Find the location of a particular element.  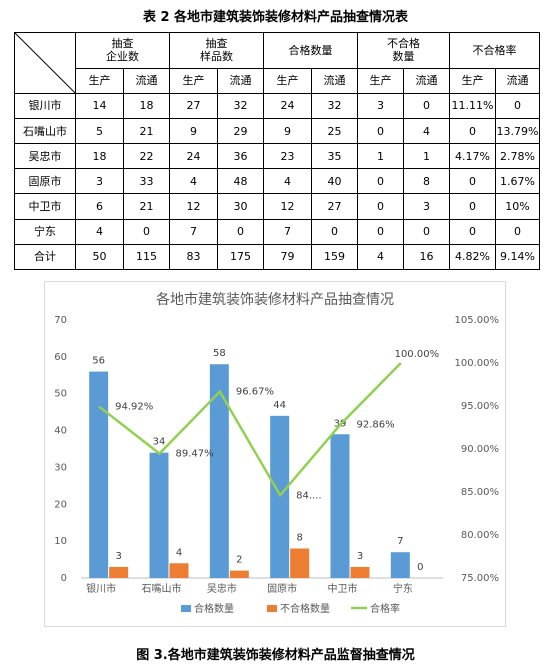

left-axis-tick-label: 40 is located at coordinates (60, 431).